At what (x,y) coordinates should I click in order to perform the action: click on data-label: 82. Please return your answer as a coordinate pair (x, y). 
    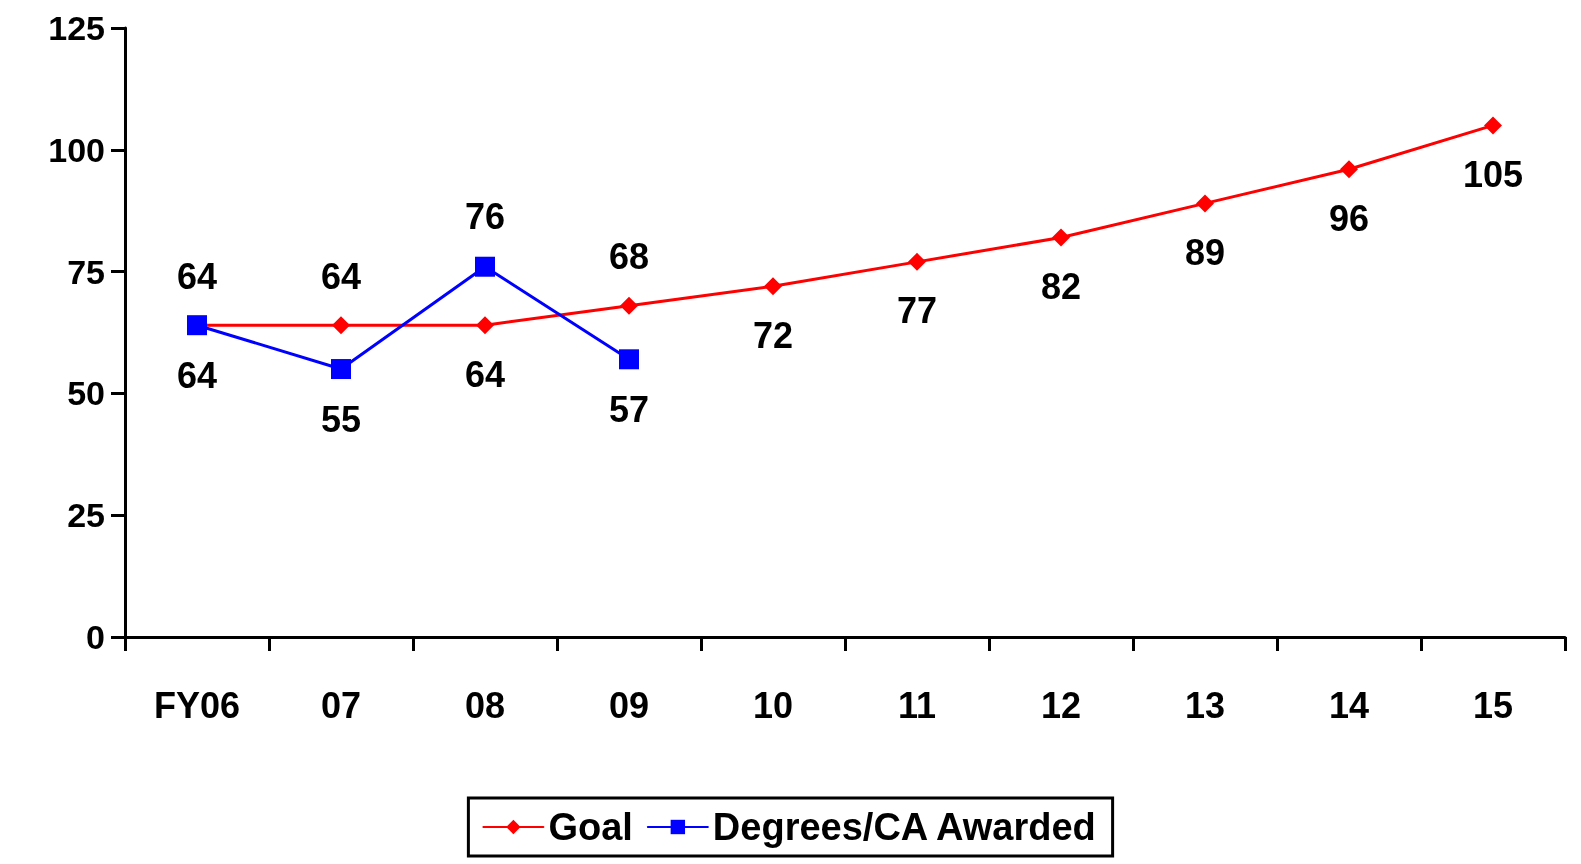
    Looking at the image, I should click on (1061, 286).